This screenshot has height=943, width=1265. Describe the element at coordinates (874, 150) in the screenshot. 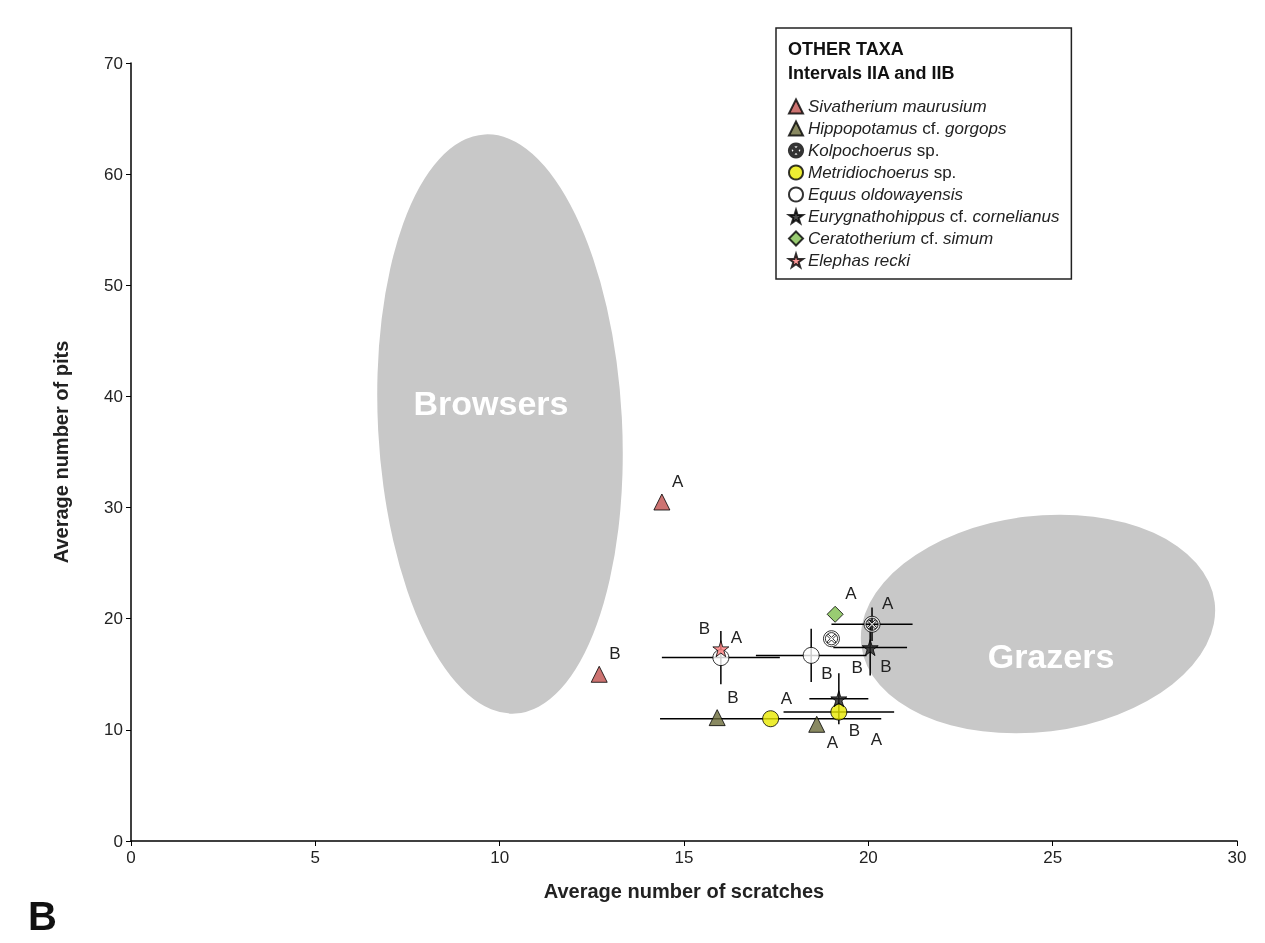

I see `legend-label: Kolpochoerus sp.` at that location.